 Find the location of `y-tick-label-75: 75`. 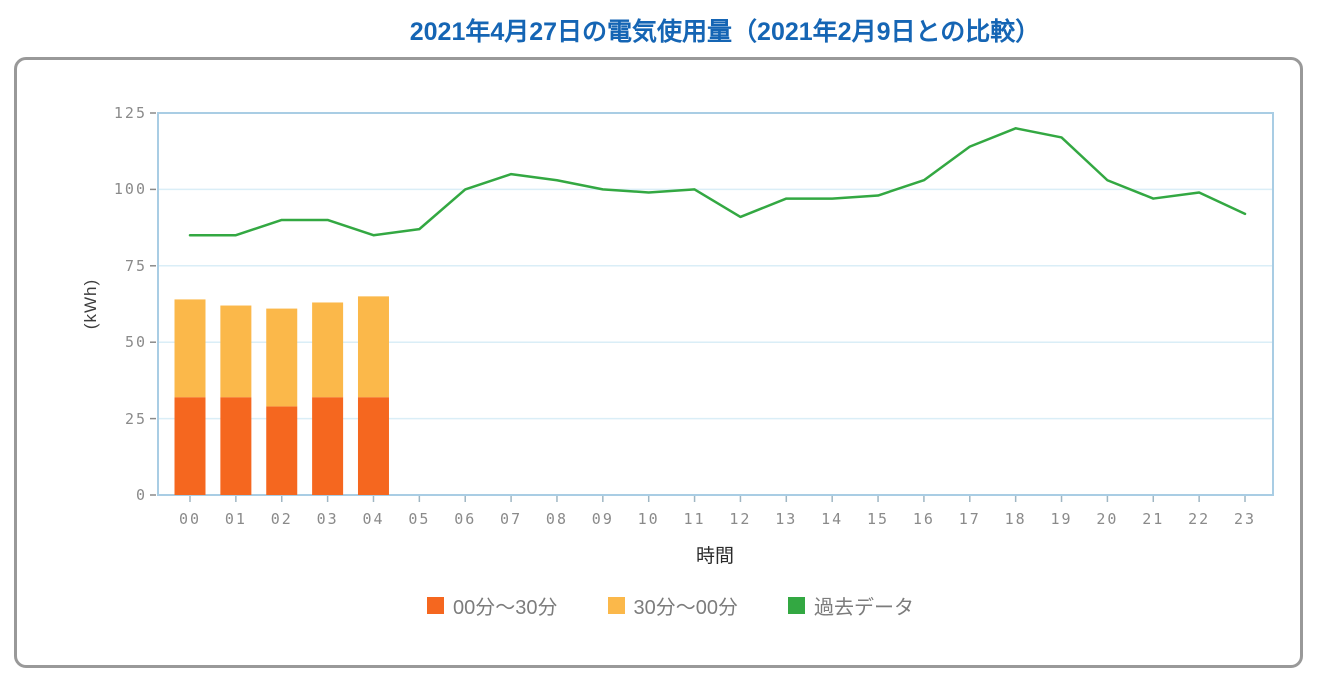

y-tick-label-75: 75 is located at coordinates (135, 265).